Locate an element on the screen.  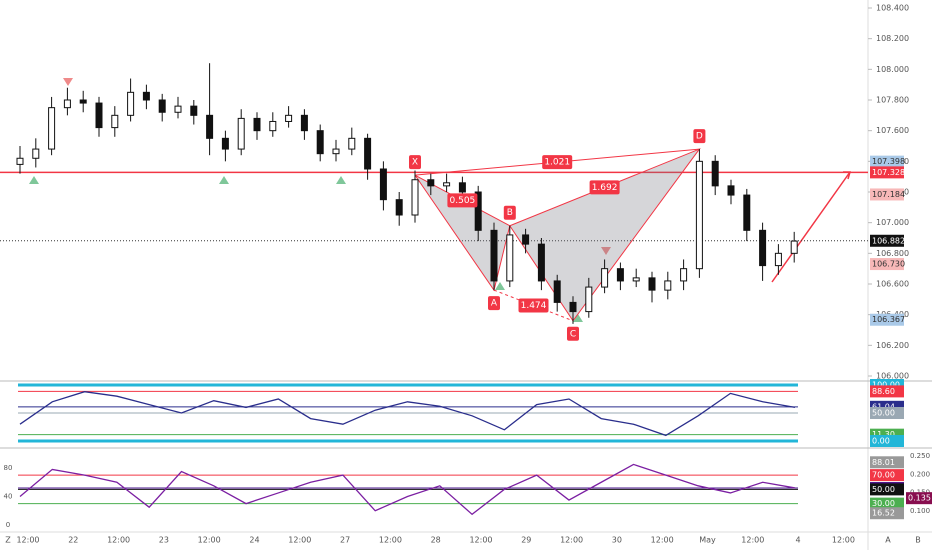
y-tick-label: 108.200 is located at coordinates (892, 38).